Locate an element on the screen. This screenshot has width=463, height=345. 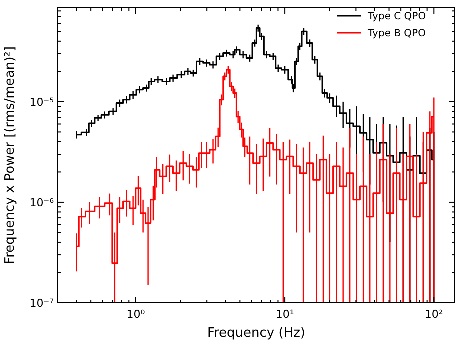
y-tick-label: 10⁻⁷ is located at coordinates (42, 303).